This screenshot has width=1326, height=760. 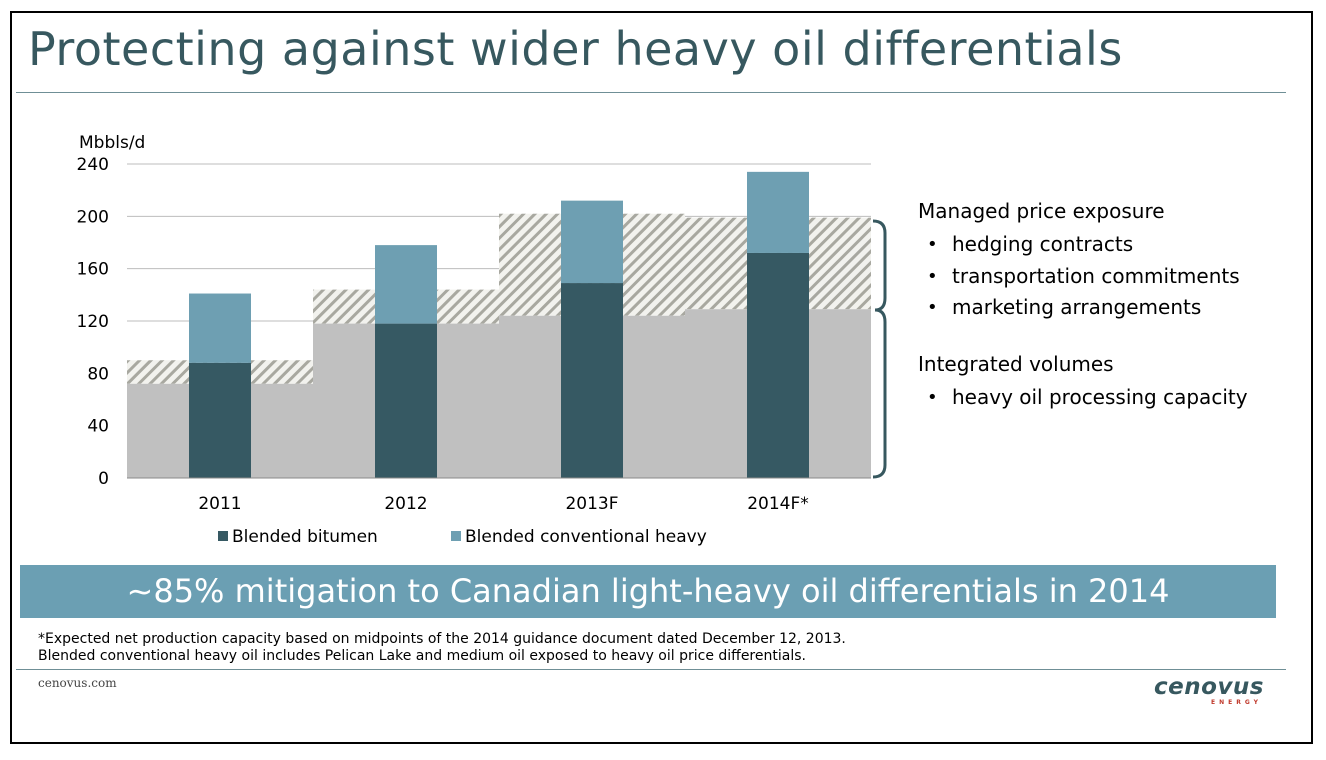 I want to click on y-tick-label: 120, so click(x=93, y=322).